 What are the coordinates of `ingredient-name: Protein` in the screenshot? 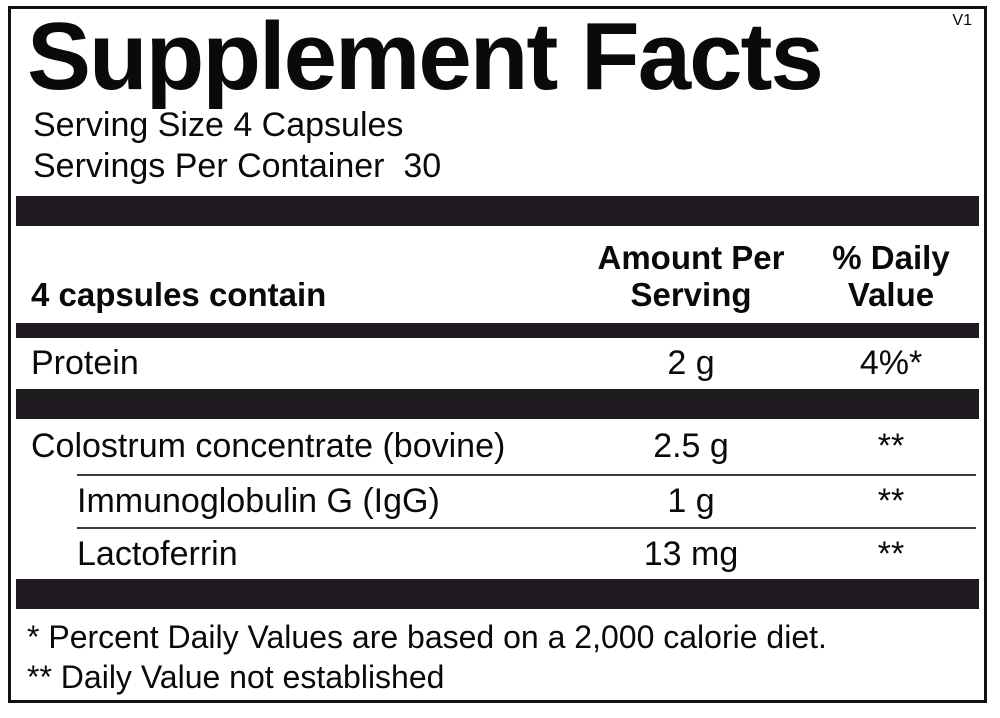 It's located at (85, 363).